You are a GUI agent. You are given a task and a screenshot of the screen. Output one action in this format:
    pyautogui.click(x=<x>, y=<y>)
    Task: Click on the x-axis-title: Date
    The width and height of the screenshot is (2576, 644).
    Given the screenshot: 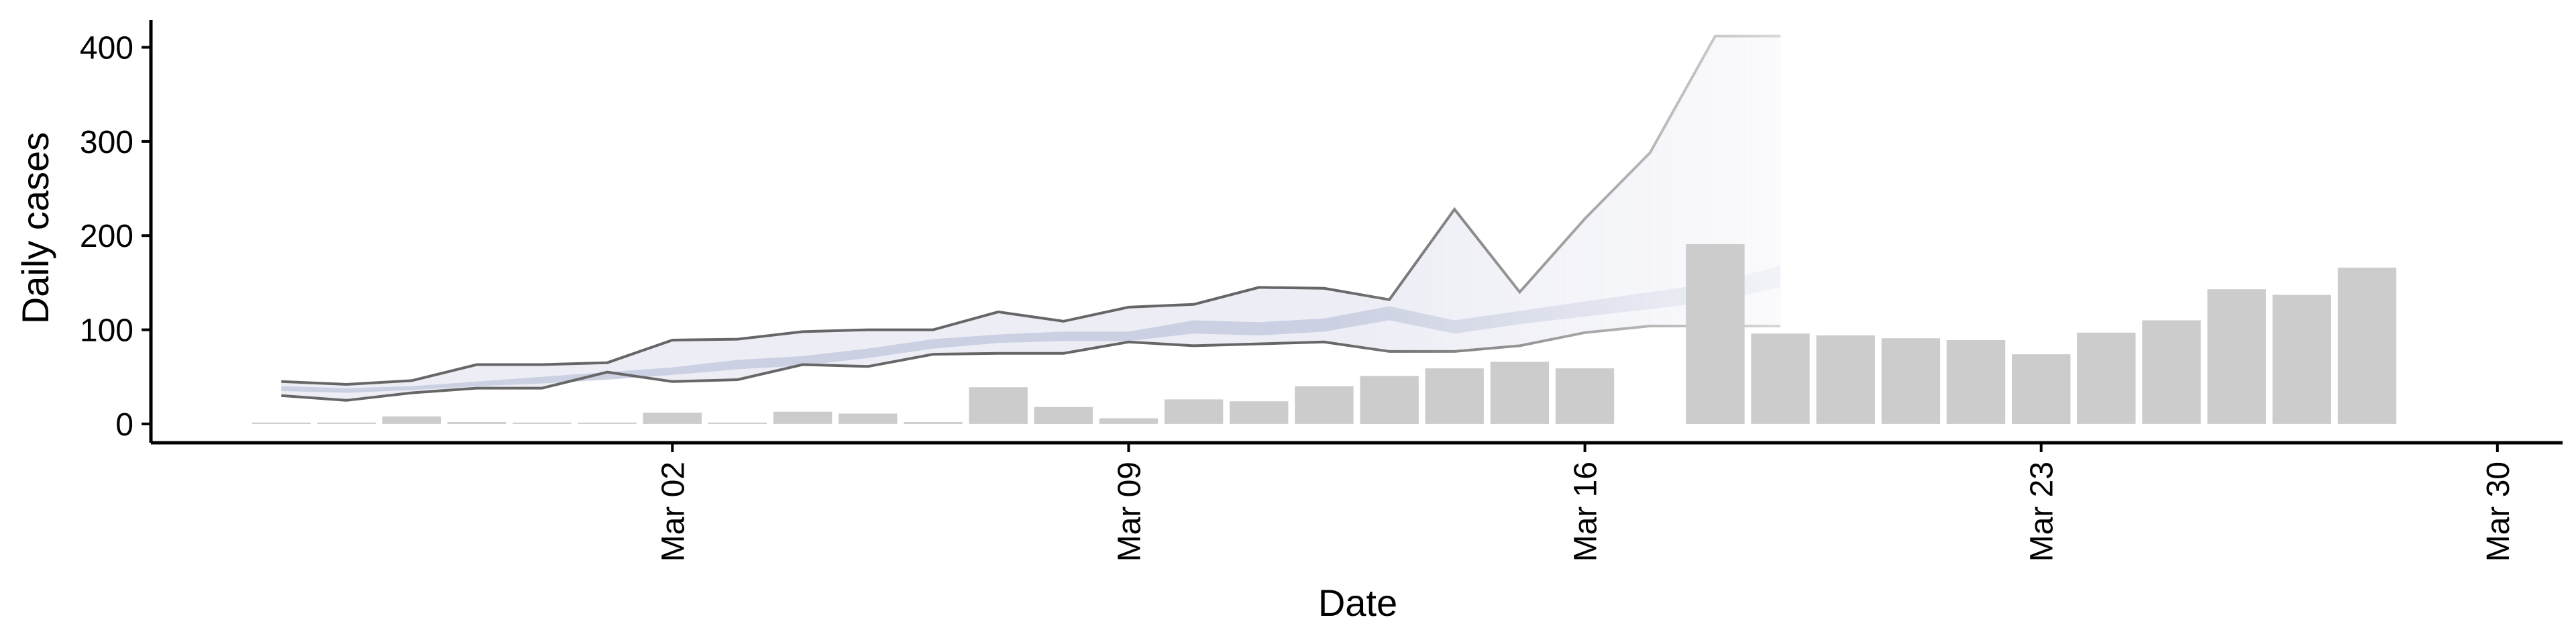 What is the action you would take?
    pyautogui.click(x=1357, y=603)
    